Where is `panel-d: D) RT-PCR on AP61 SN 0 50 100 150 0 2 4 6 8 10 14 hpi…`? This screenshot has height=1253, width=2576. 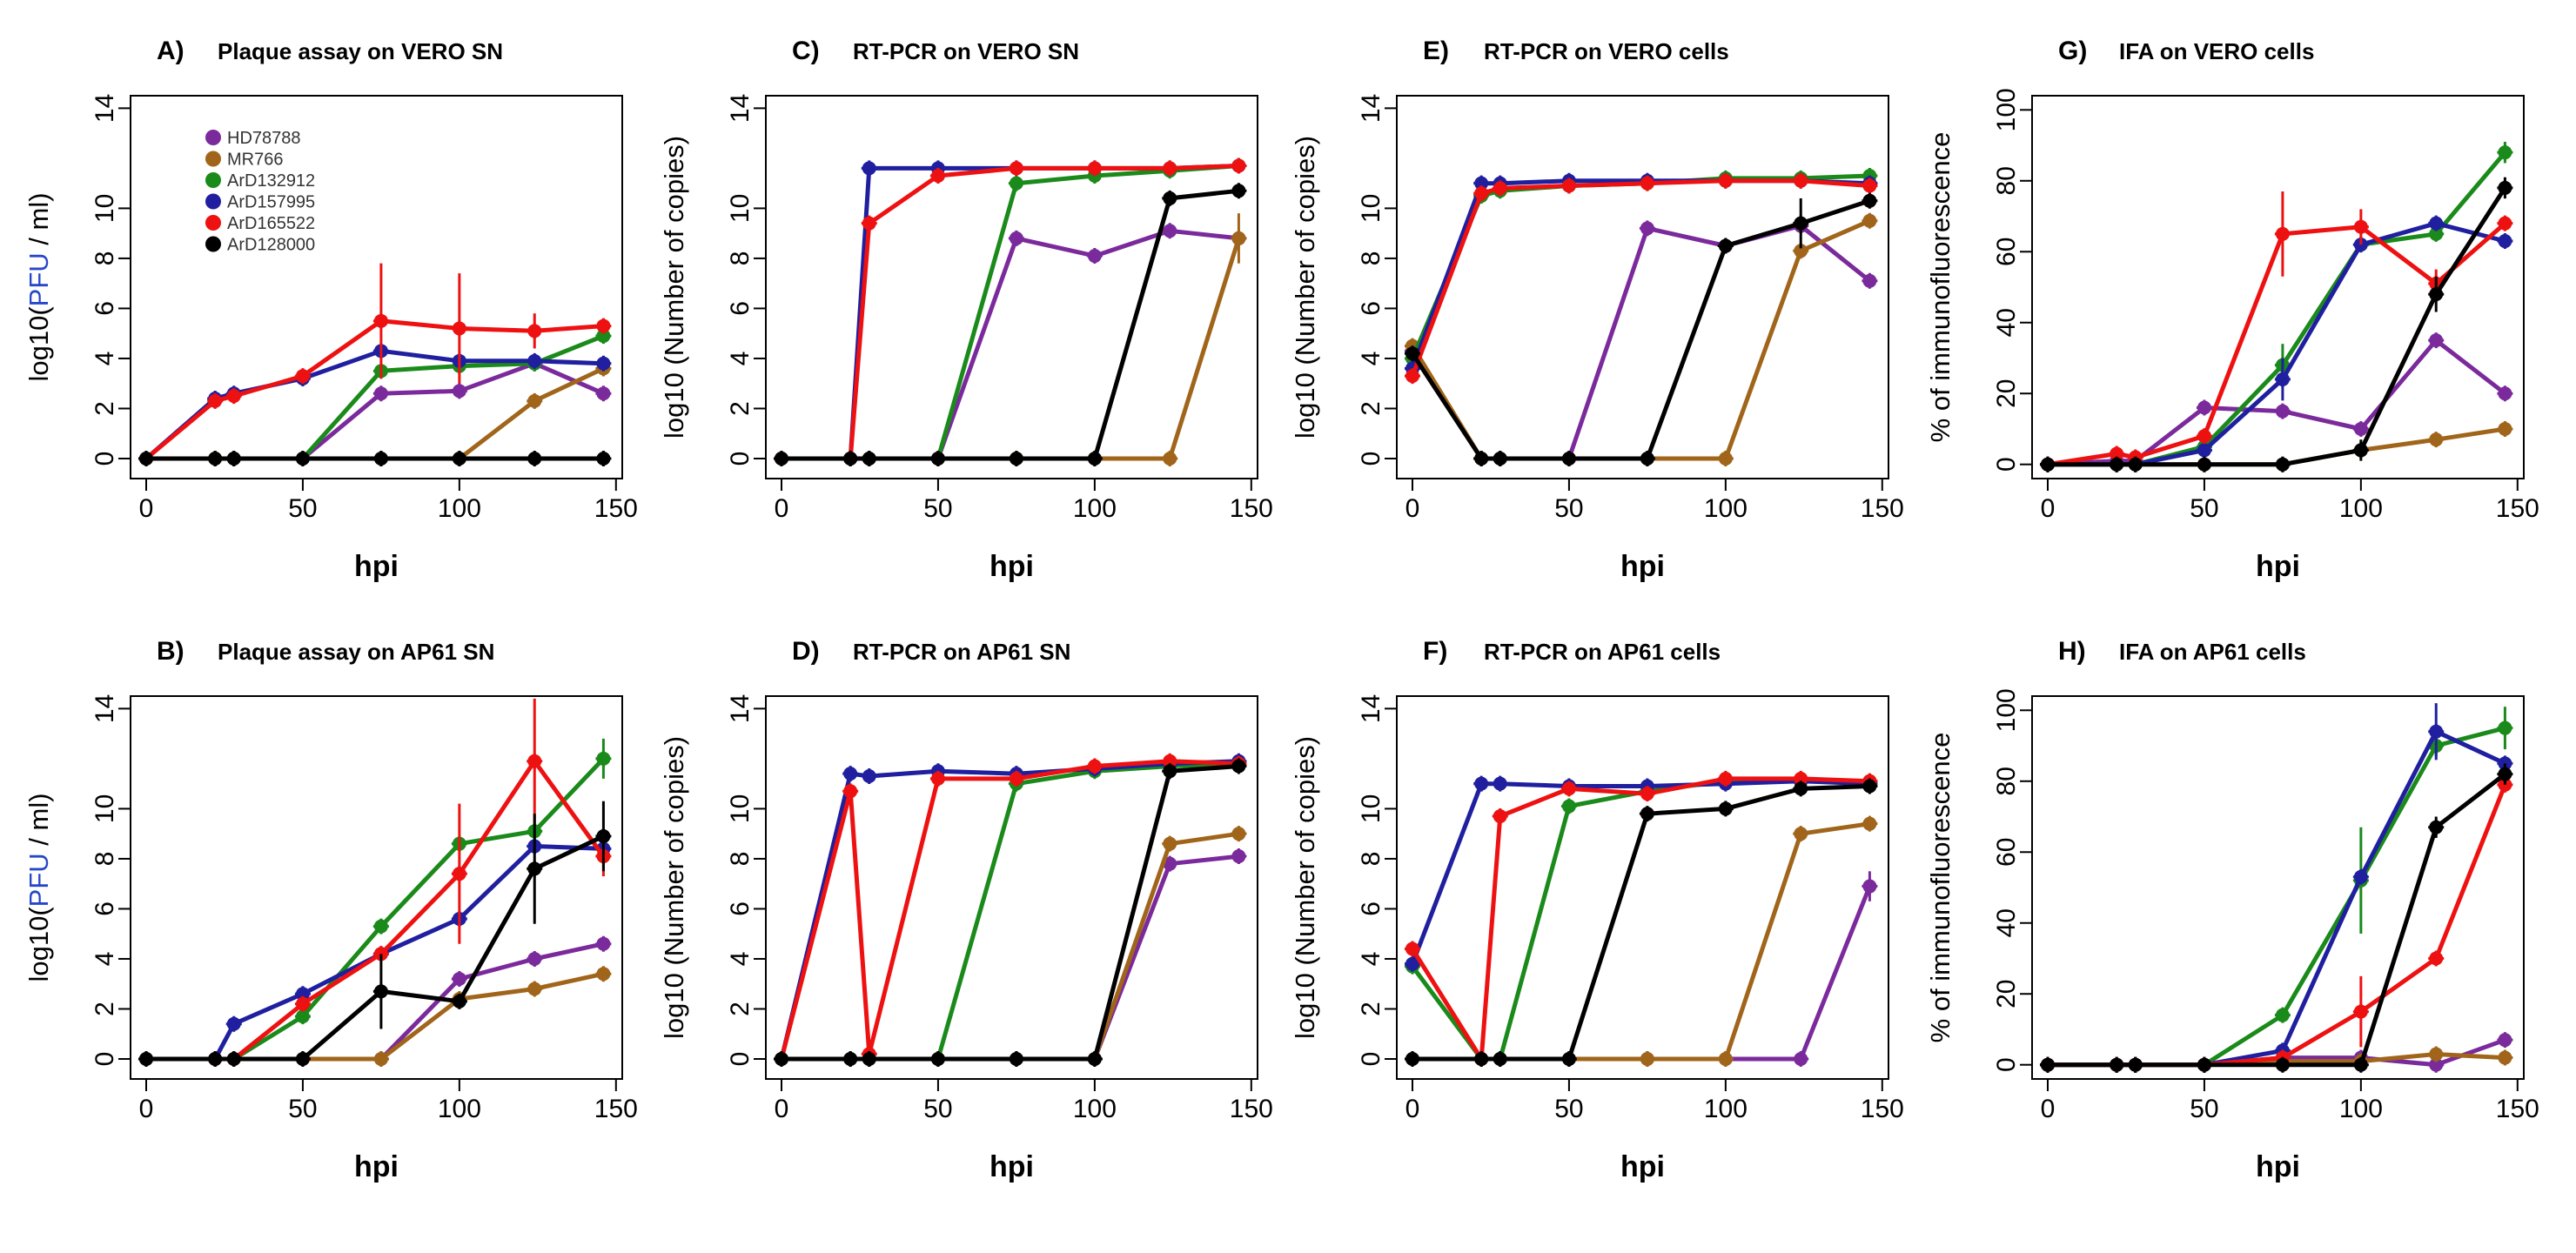
panel-d: D) RT-PCR on AP61 SN 0 50 100 150 0 2 4 6 8 10 14 hpi… is located at coordinates (966, 910).